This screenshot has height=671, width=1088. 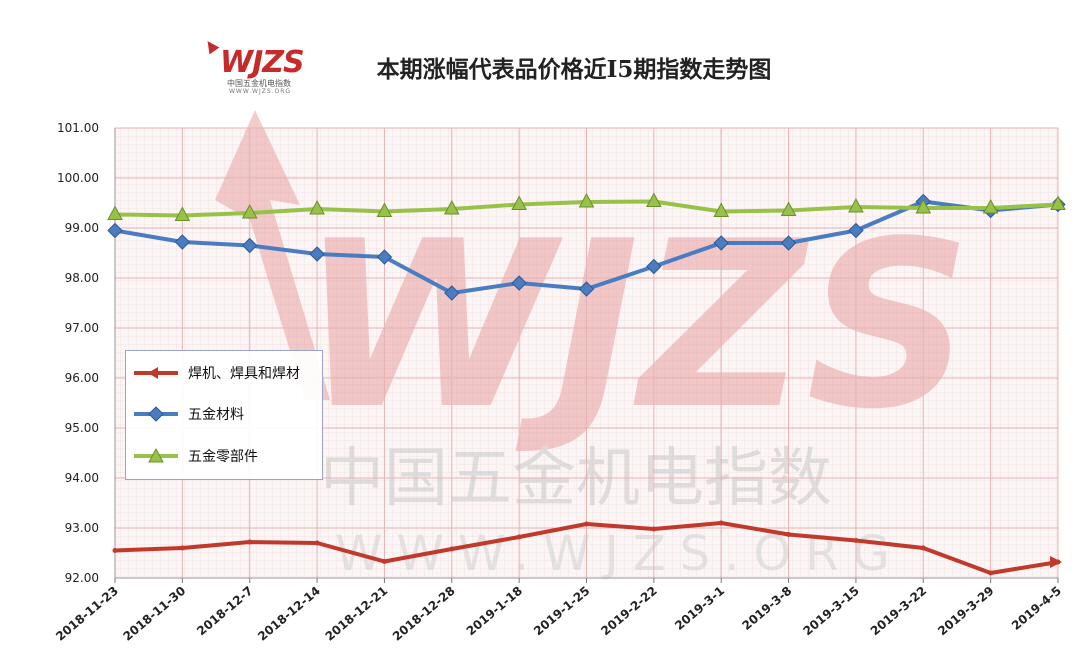 I want to click on logo-text: WJZS, so click(x=262, y=62).